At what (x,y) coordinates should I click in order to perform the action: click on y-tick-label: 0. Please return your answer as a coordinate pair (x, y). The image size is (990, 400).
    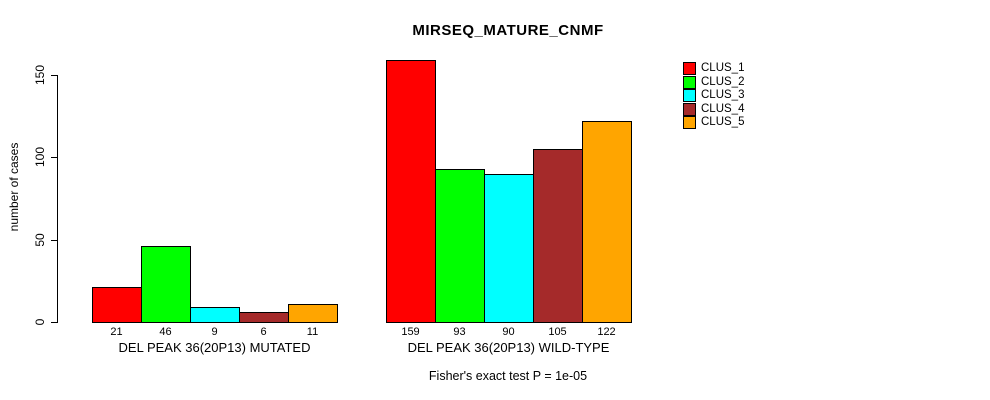
    Looking at the image, I should click on (40, 322).